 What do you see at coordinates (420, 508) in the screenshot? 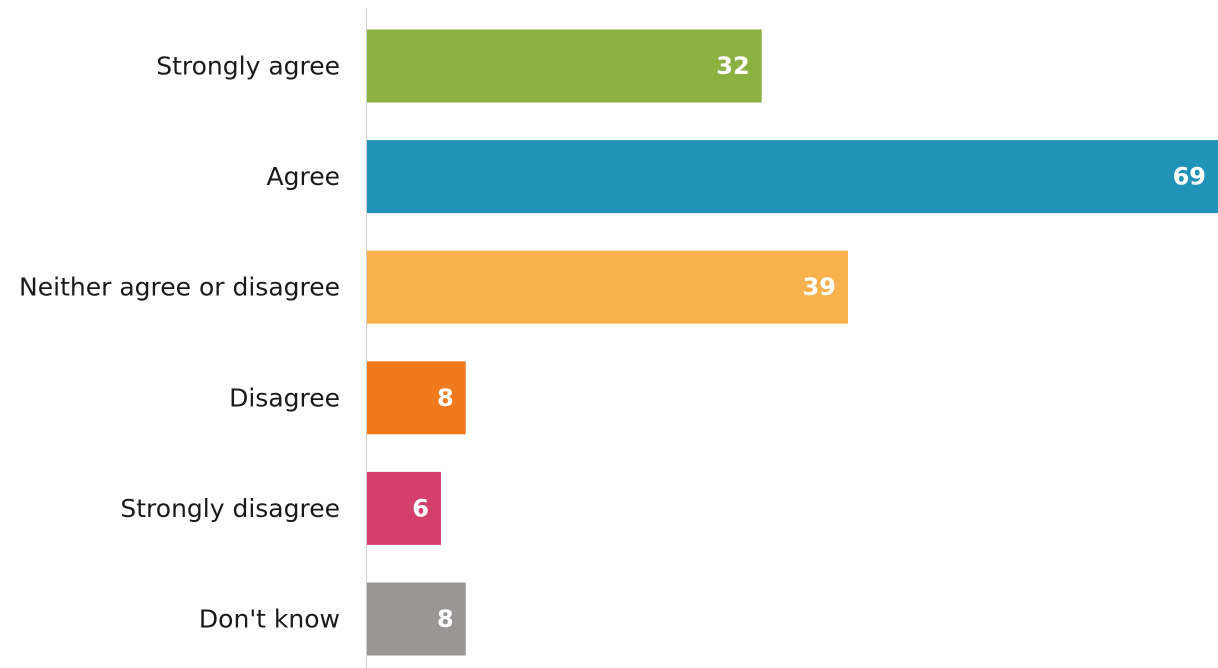
I see `data-label-strongly-disagree: 6` at bounding box center [420, 508].